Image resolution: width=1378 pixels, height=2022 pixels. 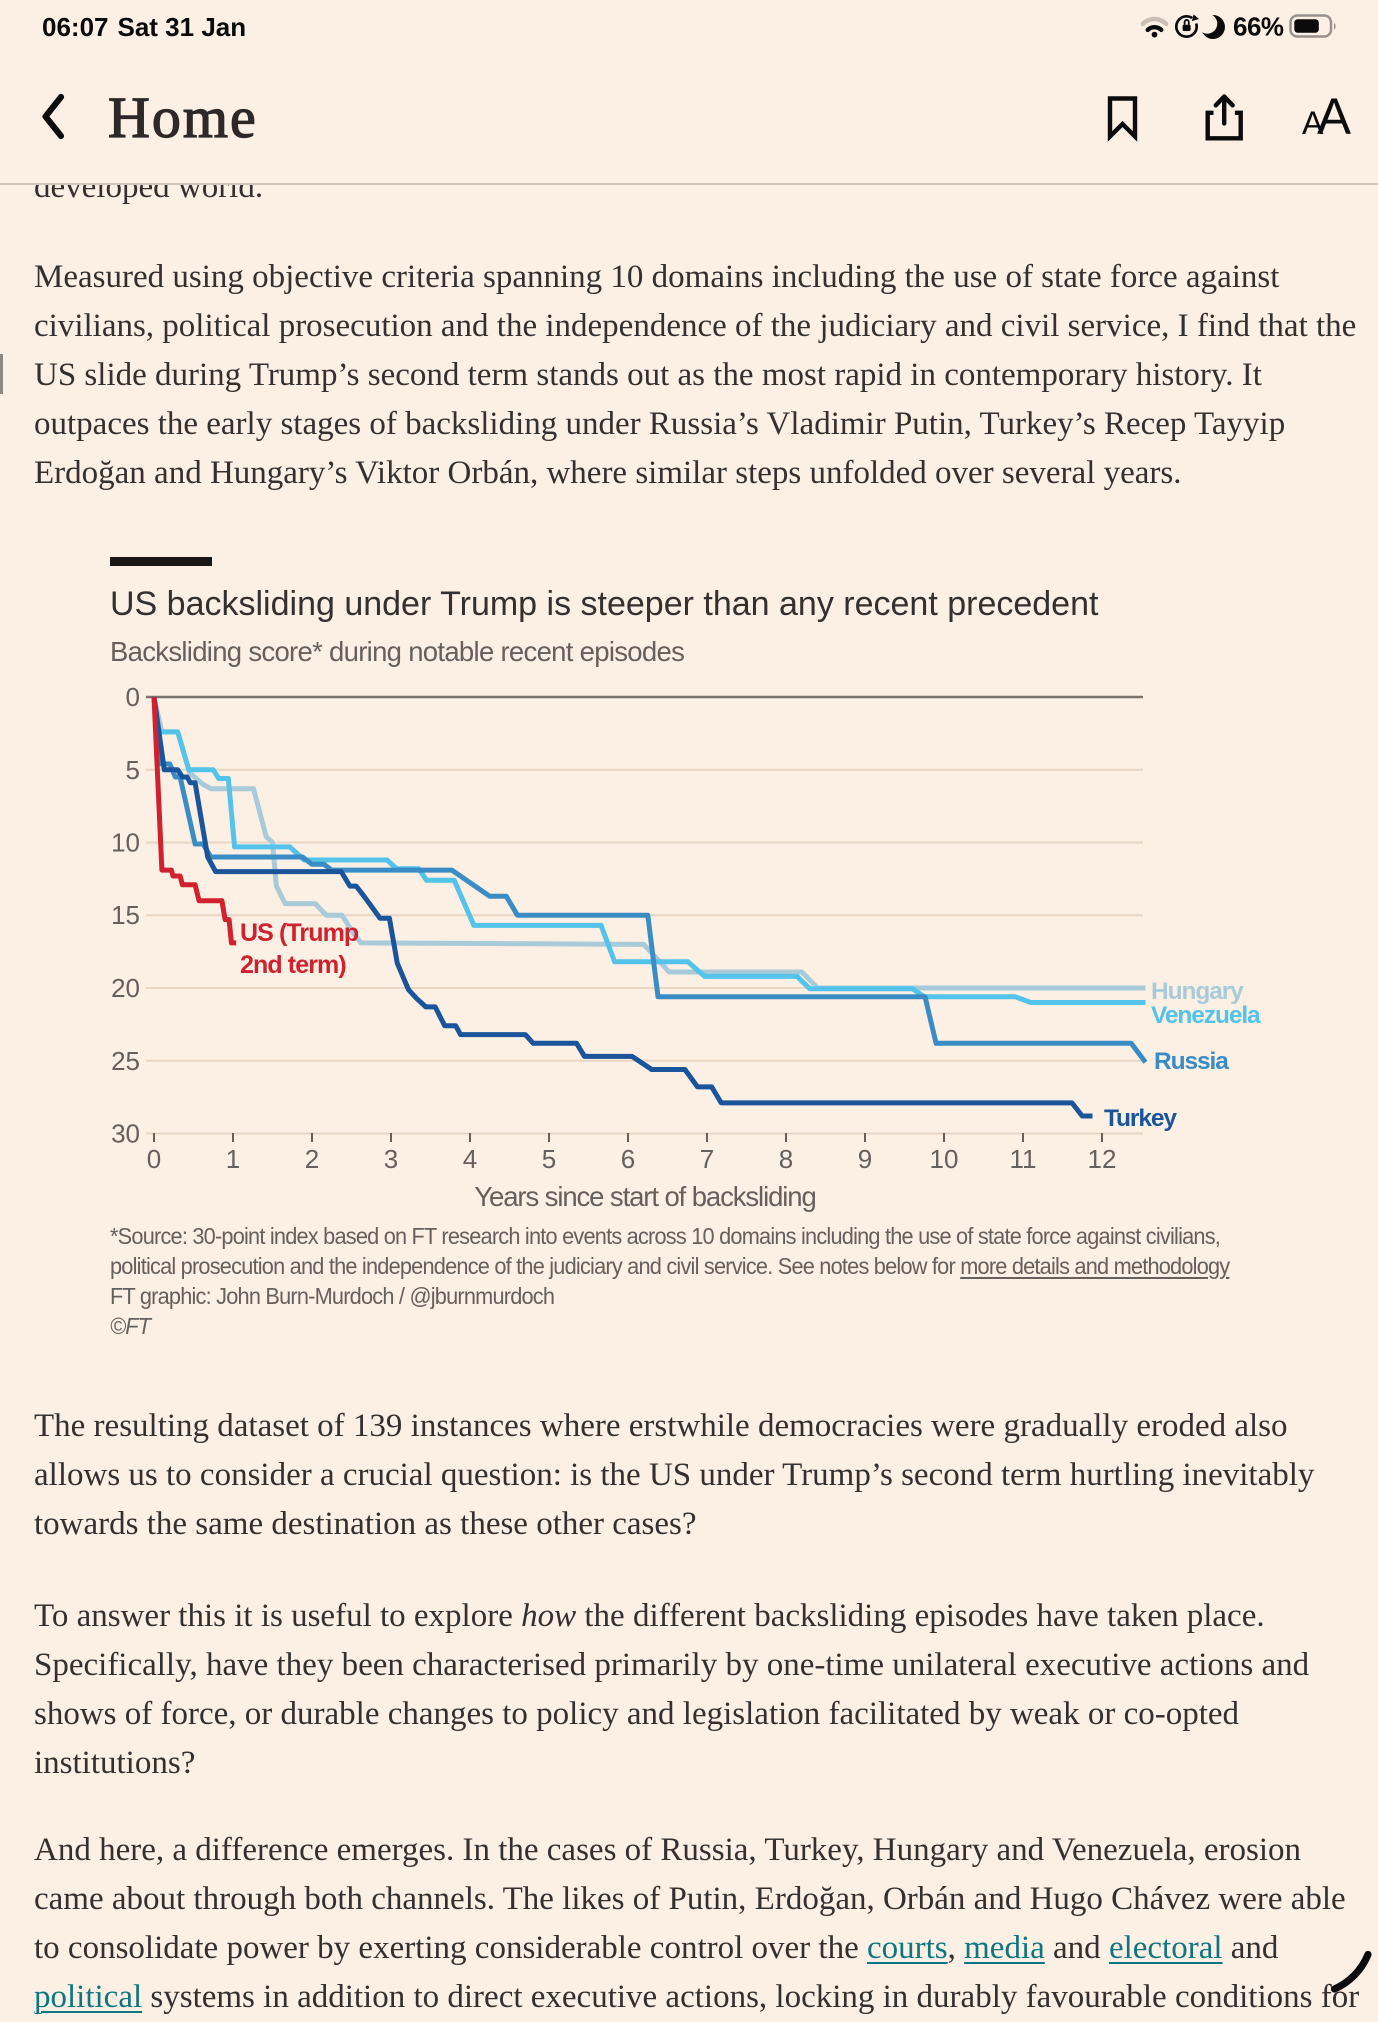 I want to click on svg-text: 30, so click(x=125, y=1134).